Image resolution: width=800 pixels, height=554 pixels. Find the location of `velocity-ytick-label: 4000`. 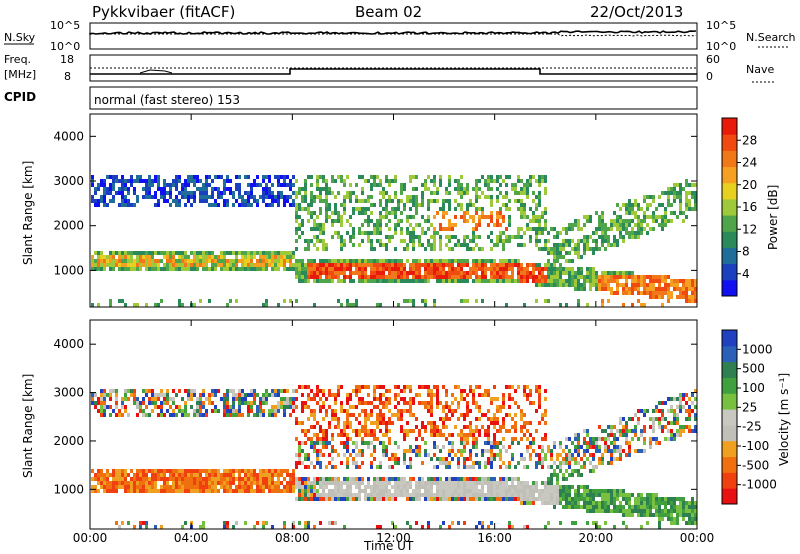

velocity-ytick-label: 4000 is located at coordinates (68, 344).